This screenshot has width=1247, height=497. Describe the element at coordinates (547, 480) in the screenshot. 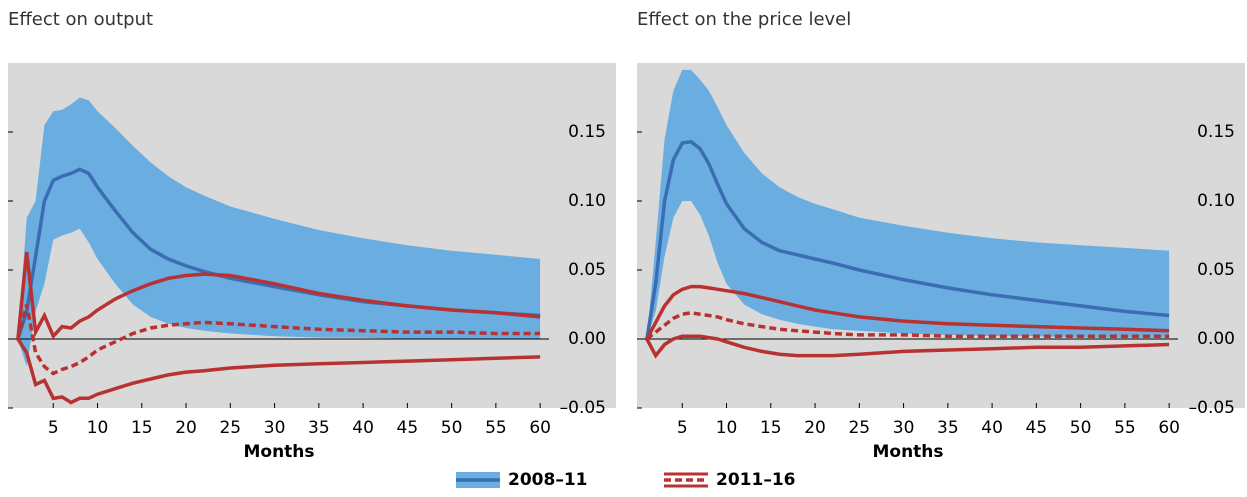

I see `legend-label: 2008–11` at that location.